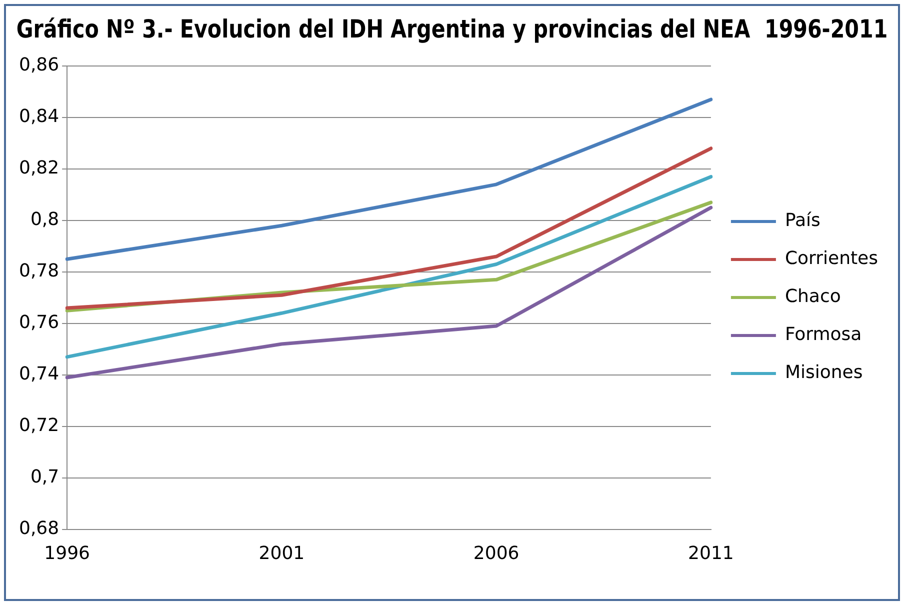 Image resolution: width=908 pixels, height=609 pixels. I want to click on y-tick-label: 0,82, so click(39, 168).